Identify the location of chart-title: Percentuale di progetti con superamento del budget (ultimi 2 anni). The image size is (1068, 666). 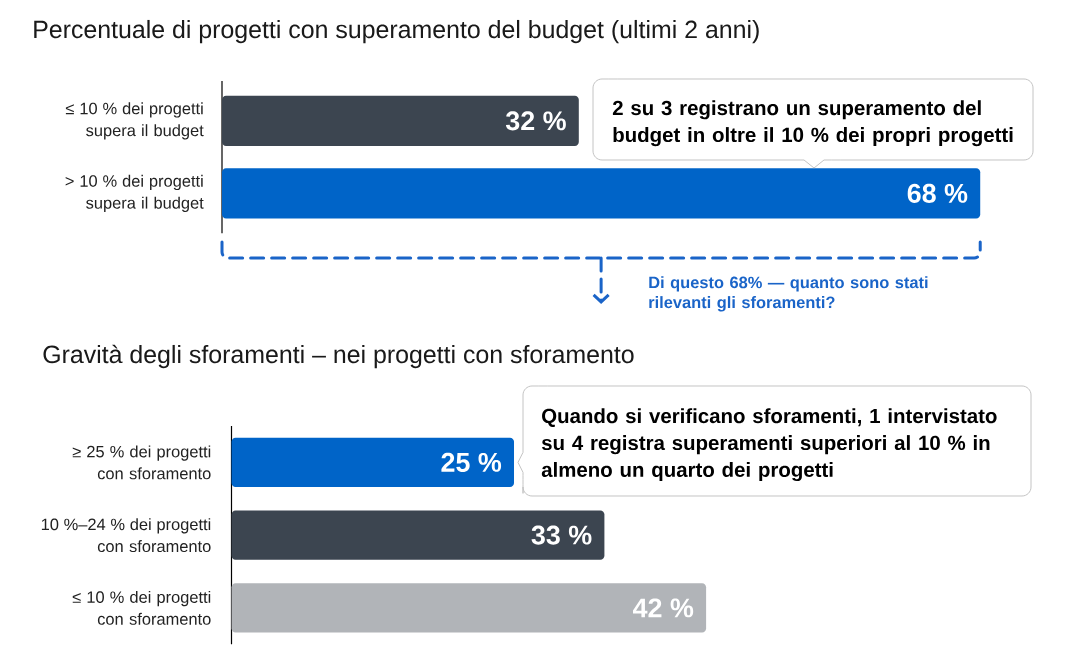
(396, 31).